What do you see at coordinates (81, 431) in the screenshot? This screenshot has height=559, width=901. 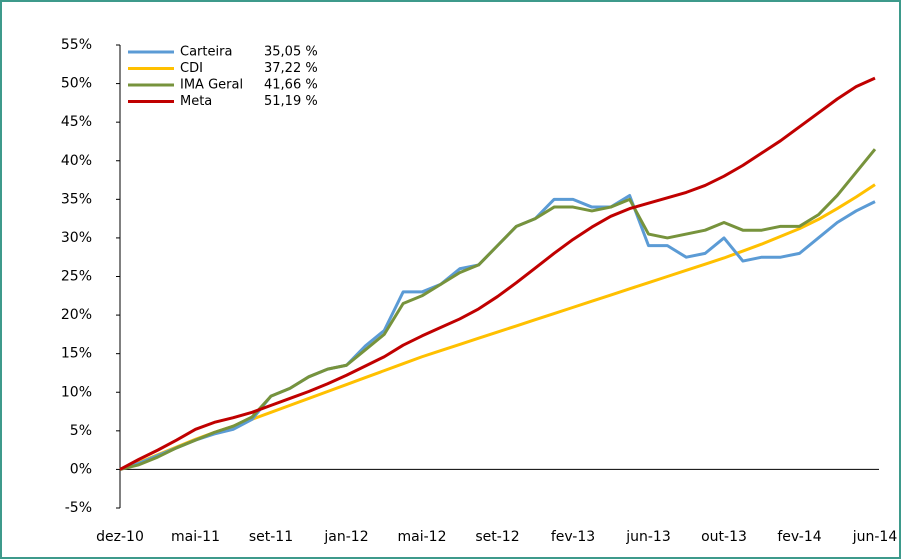 I see `y-tick-label: 5%` at bounding box center [81, 431].